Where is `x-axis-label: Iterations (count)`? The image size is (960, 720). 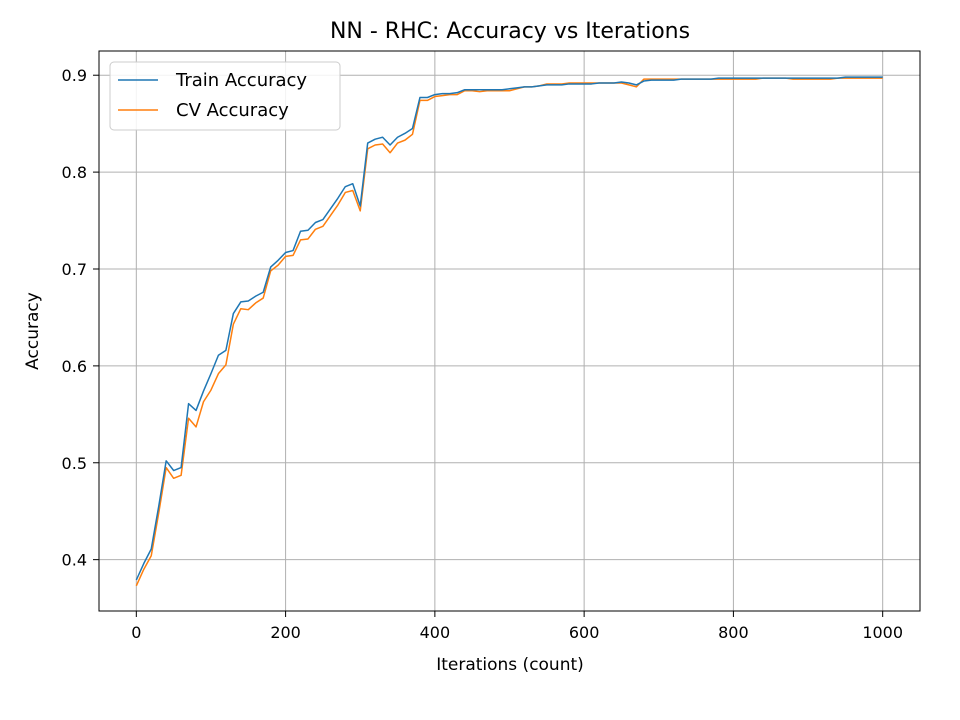
x-axis-label: Iterations (count) is located at coordinates (510, 665).